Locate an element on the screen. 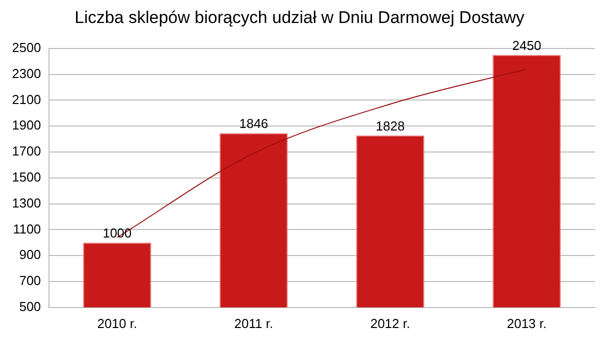 The height and width of the screenshot is (339, 607). data-label: 1846 is located at coordinates (253, 124).